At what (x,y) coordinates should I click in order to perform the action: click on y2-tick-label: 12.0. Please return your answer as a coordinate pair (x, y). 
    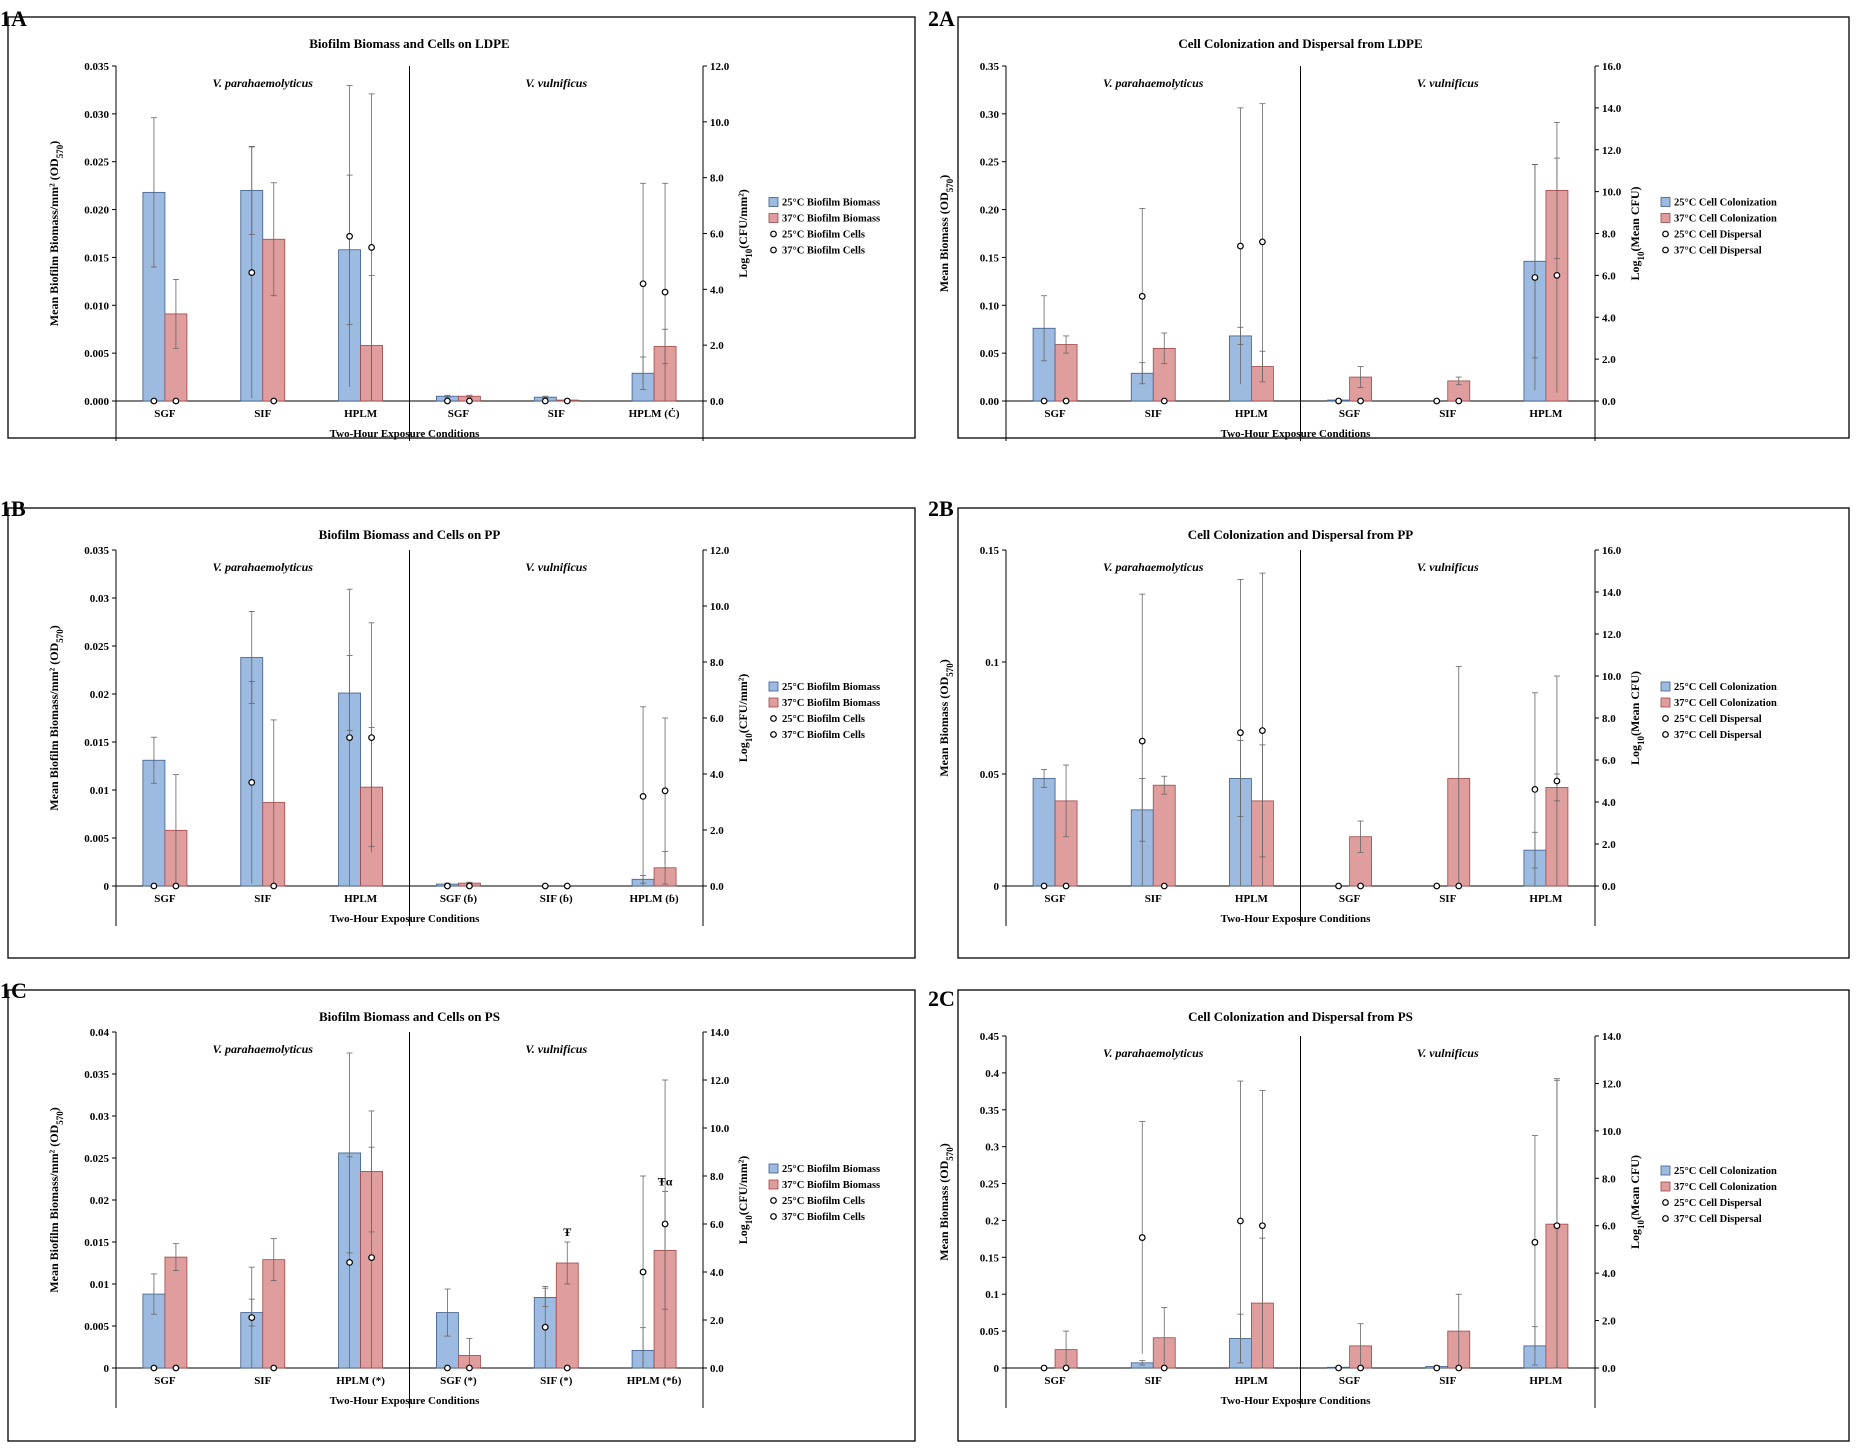
    Looking at the image, I should click on (1612, 635).